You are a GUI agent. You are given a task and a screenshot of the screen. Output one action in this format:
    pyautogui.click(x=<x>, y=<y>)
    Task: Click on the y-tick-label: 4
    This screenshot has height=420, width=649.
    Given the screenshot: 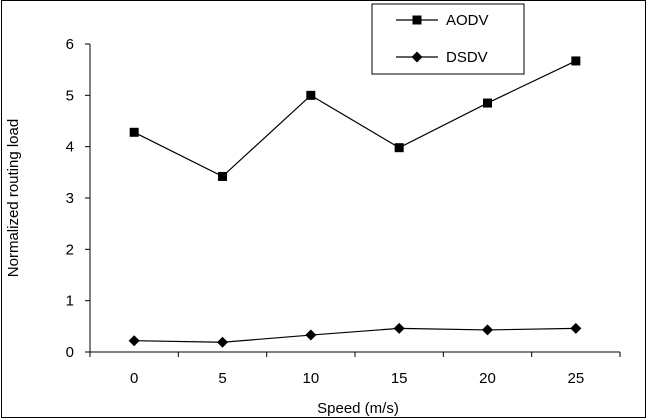 What is the action you would take?
    pyautogui.click(x=70, y=147)
    